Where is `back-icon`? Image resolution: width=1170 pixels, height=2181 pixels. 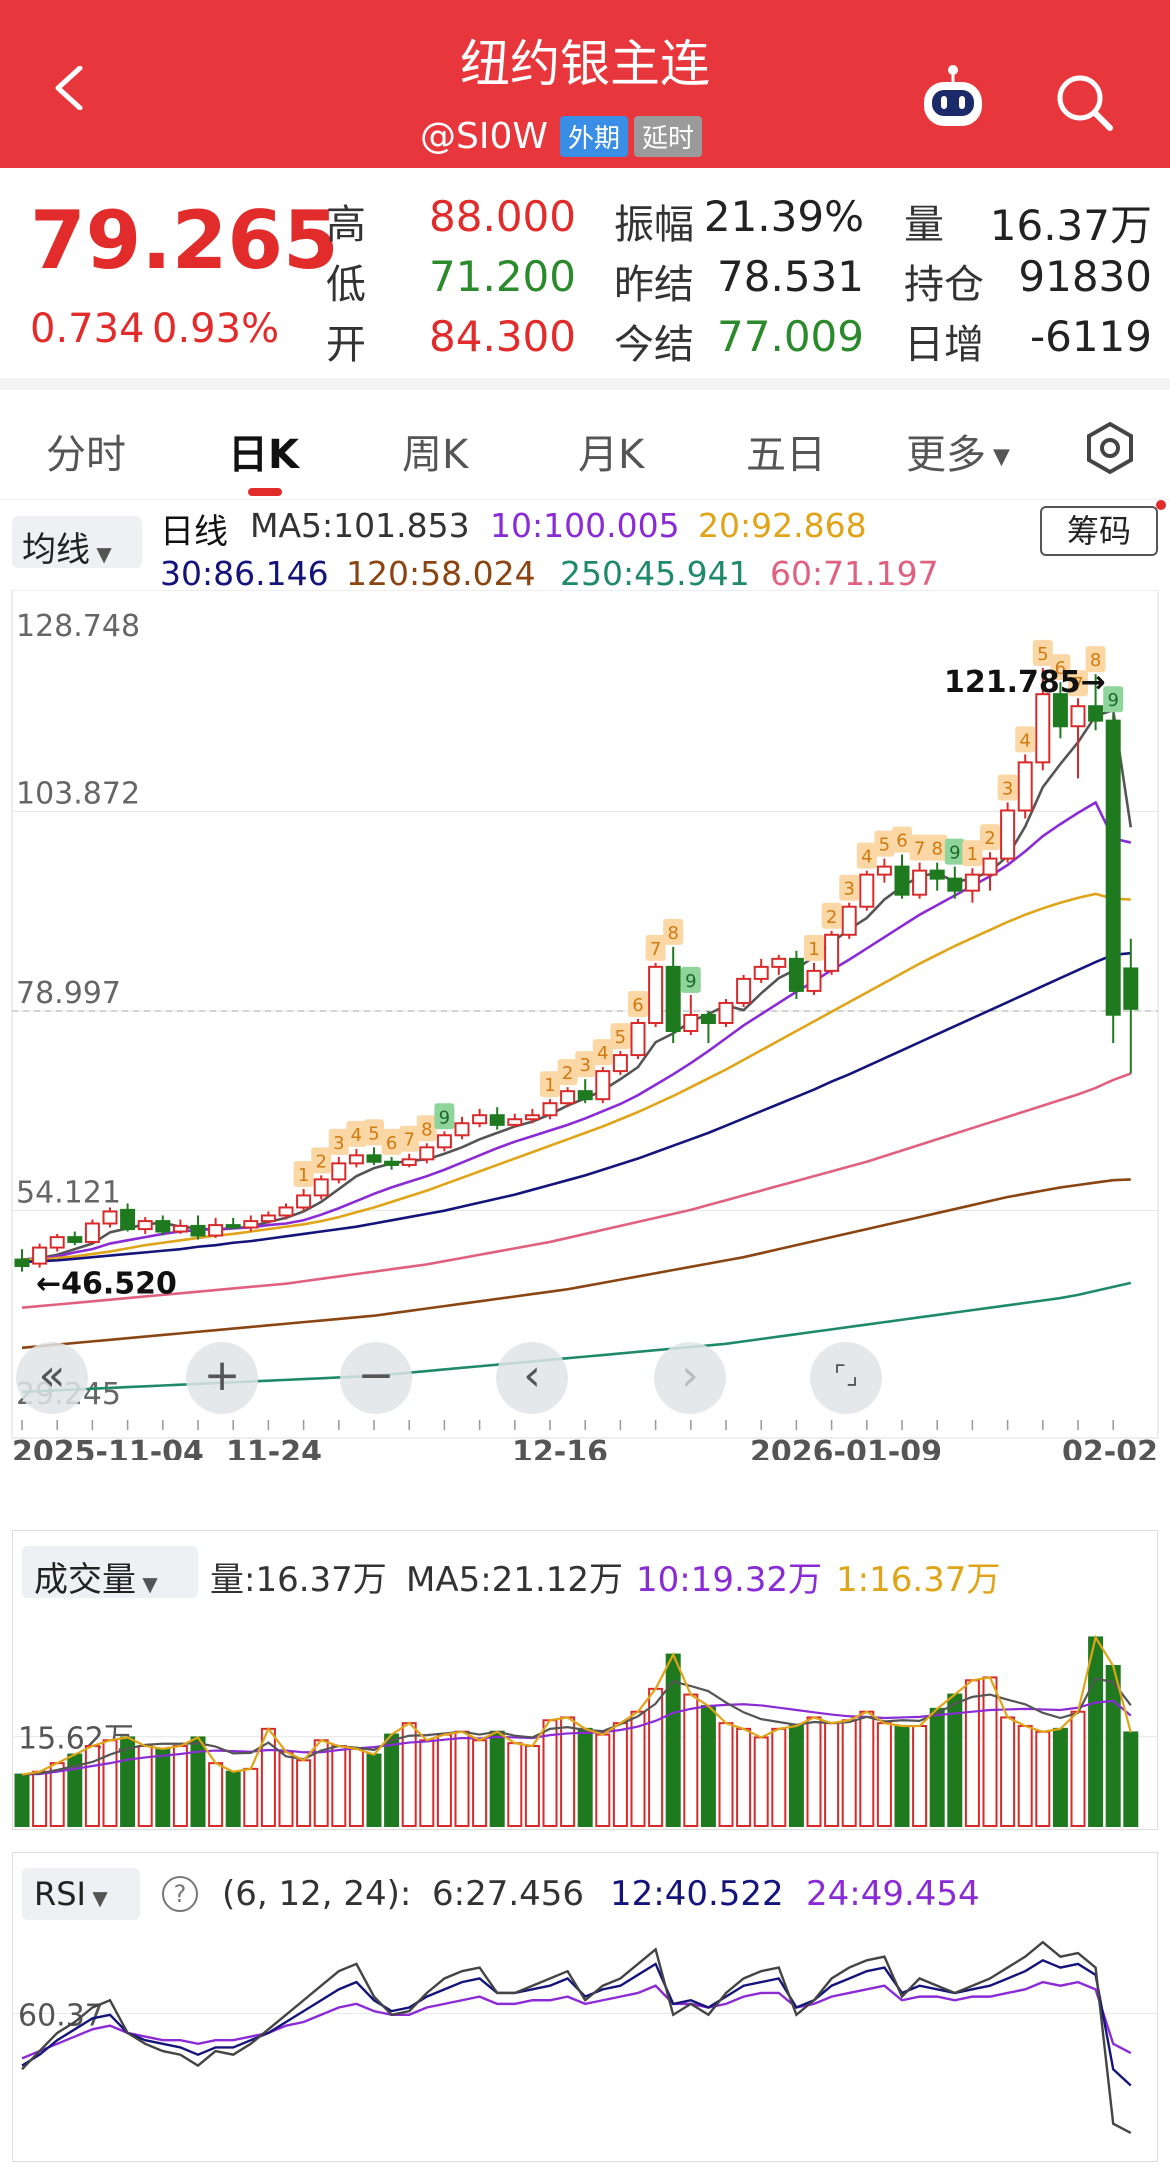 back-icon is located at coordinates (70, 88).